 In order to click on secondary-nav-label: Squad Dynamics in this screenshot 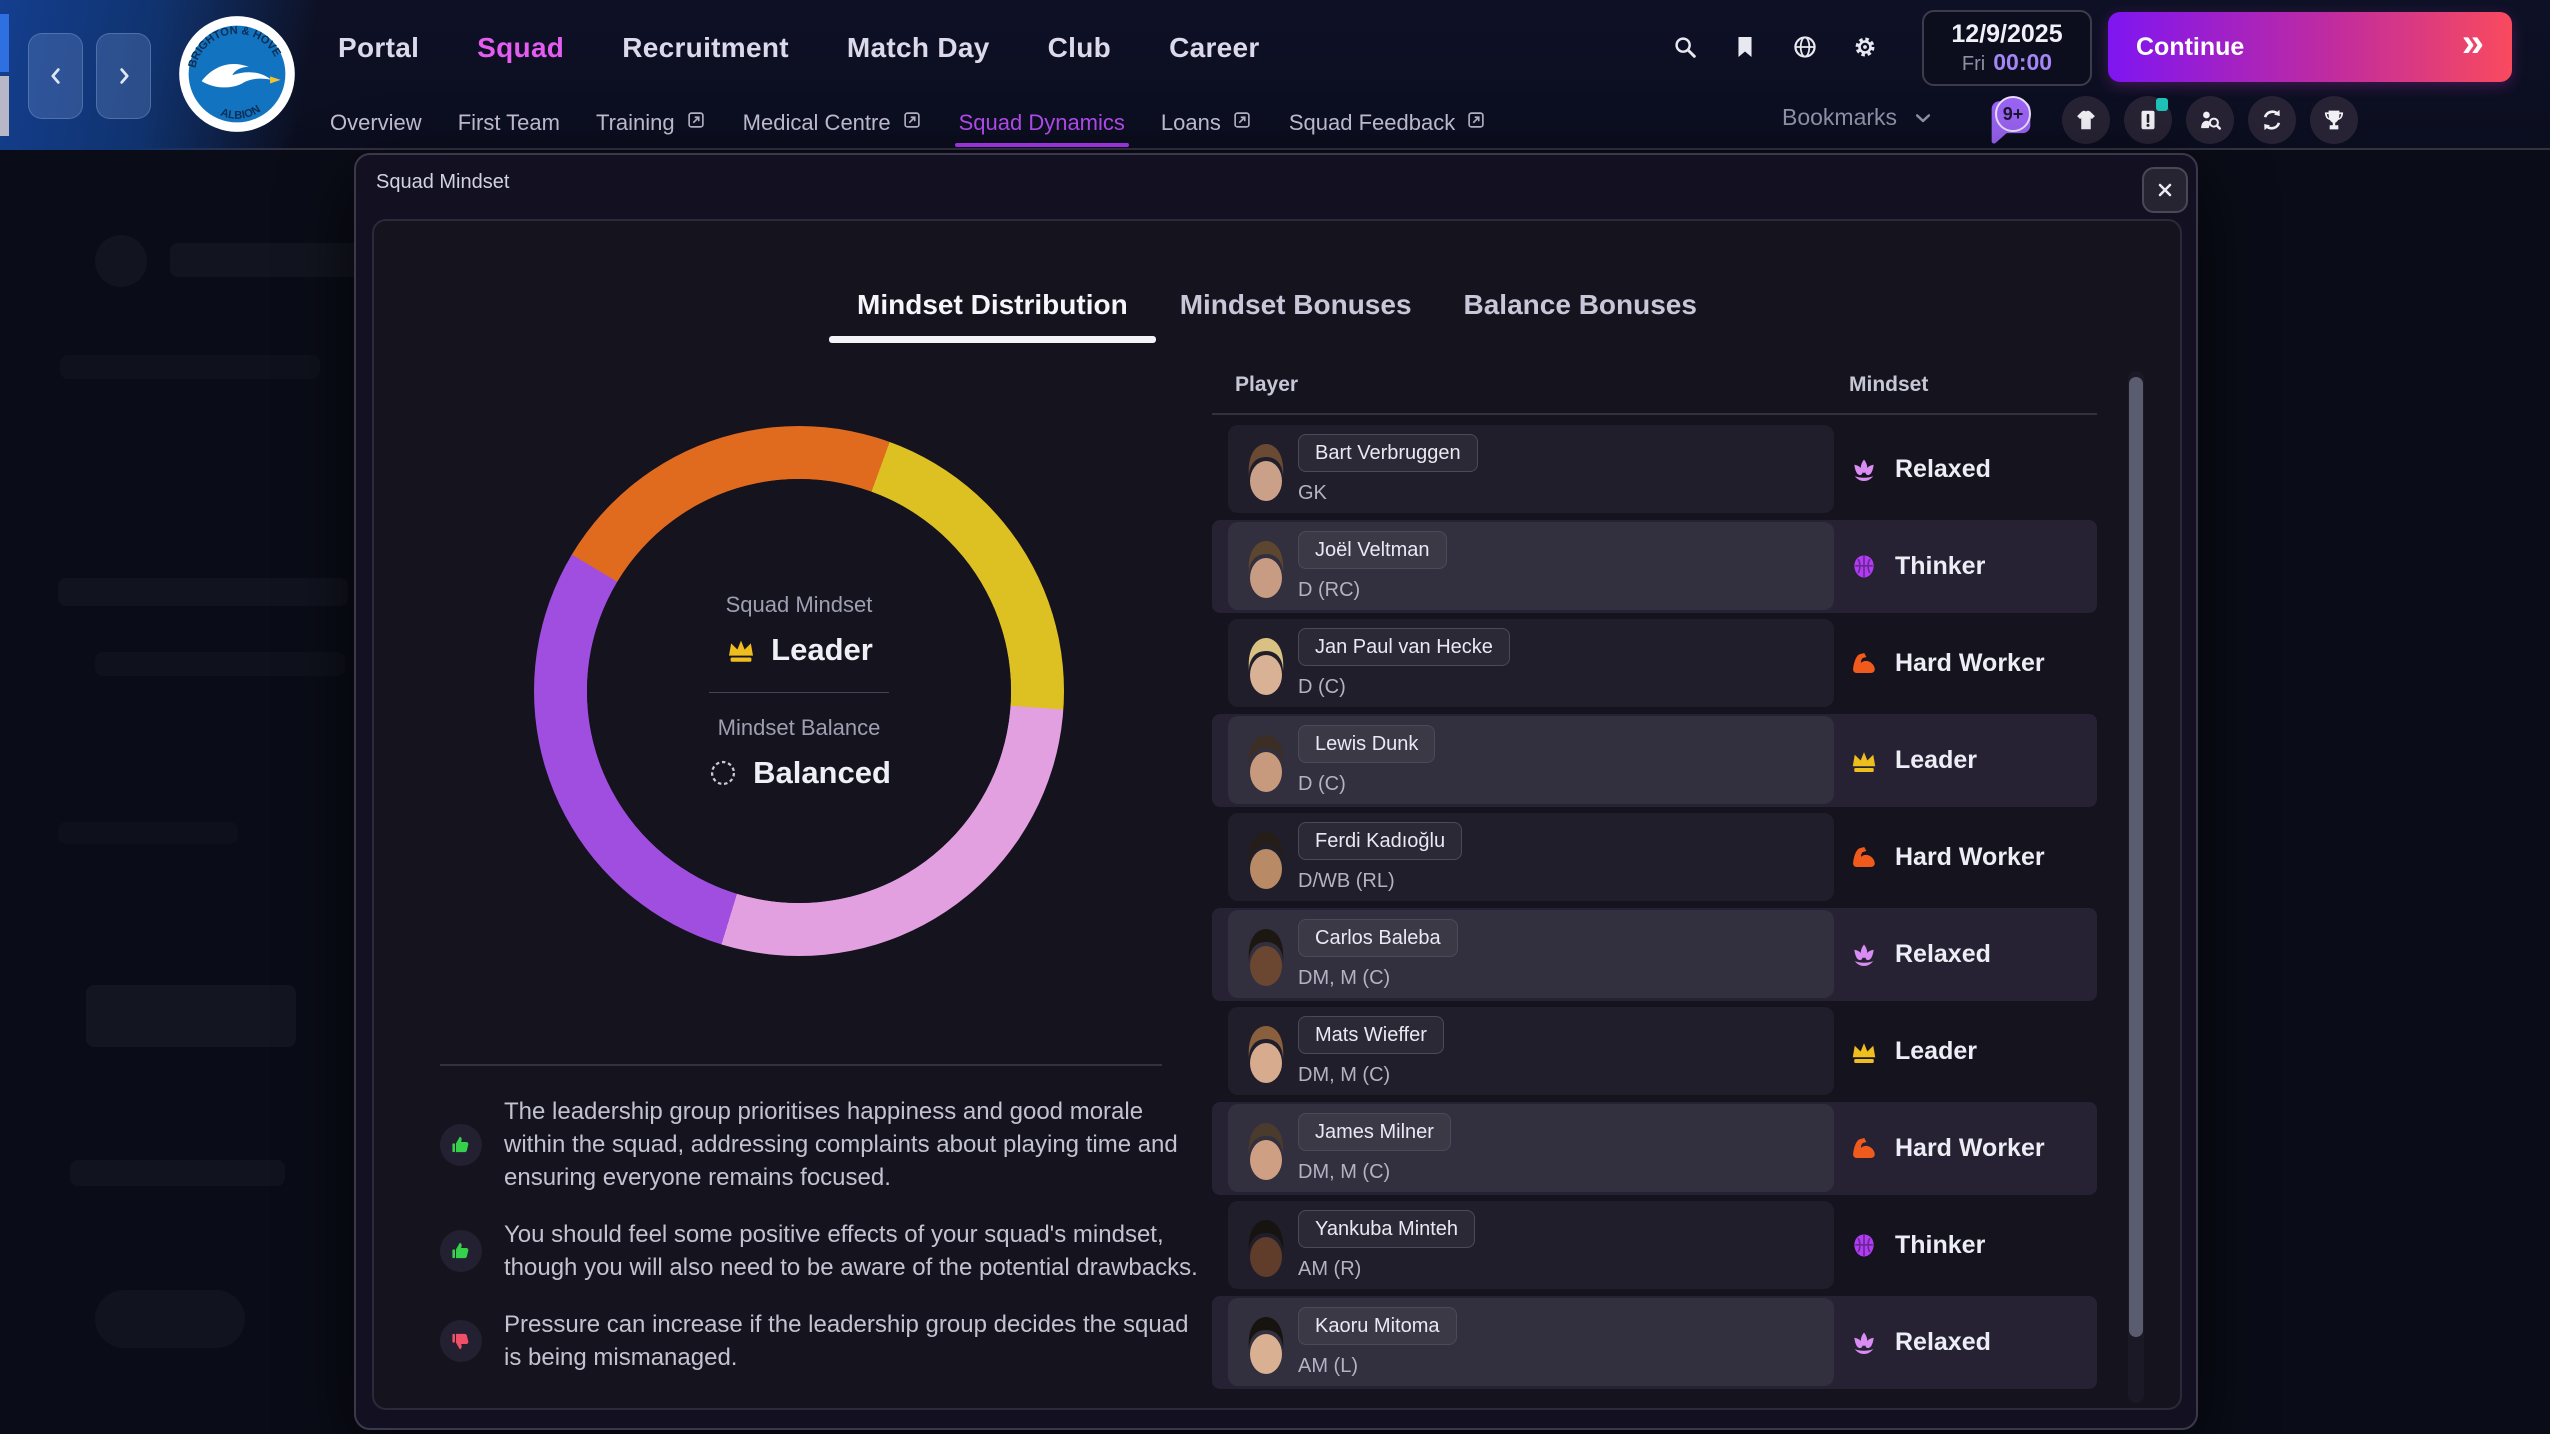, I will do `click(1041, 122)`.